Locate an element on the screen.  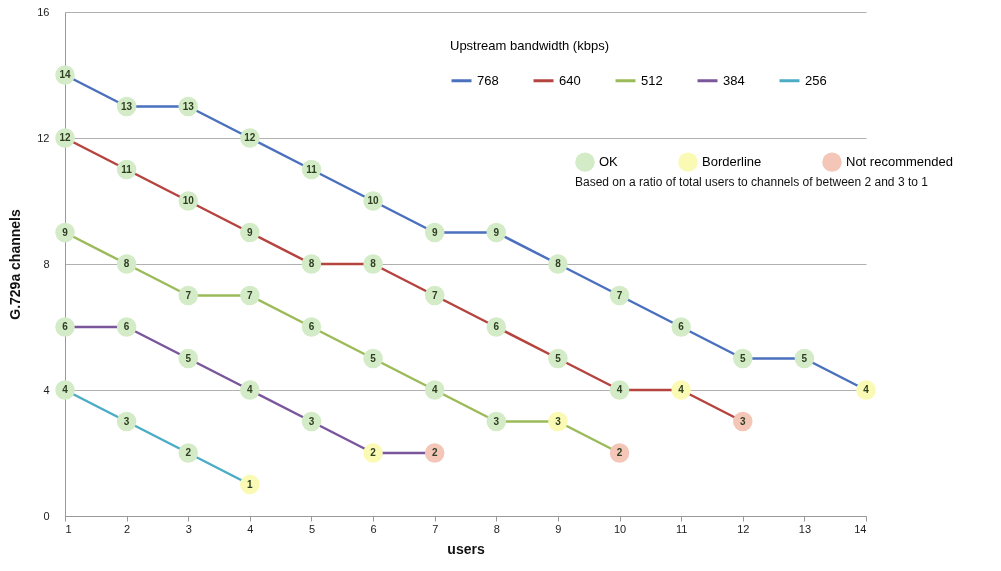
y-tick-label: 4 is located at coordinates (46, 389).